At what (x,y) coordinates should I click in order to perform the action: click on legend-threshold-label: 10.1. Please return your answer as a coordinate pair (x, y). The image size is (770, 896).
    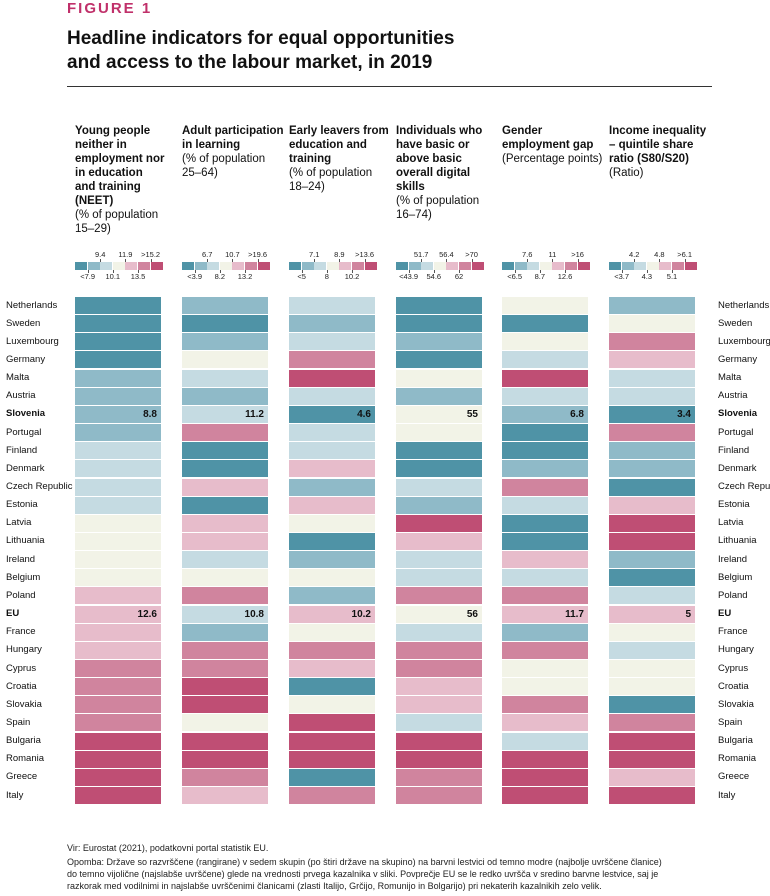
    Looking at the image, I should click on (113, 276).